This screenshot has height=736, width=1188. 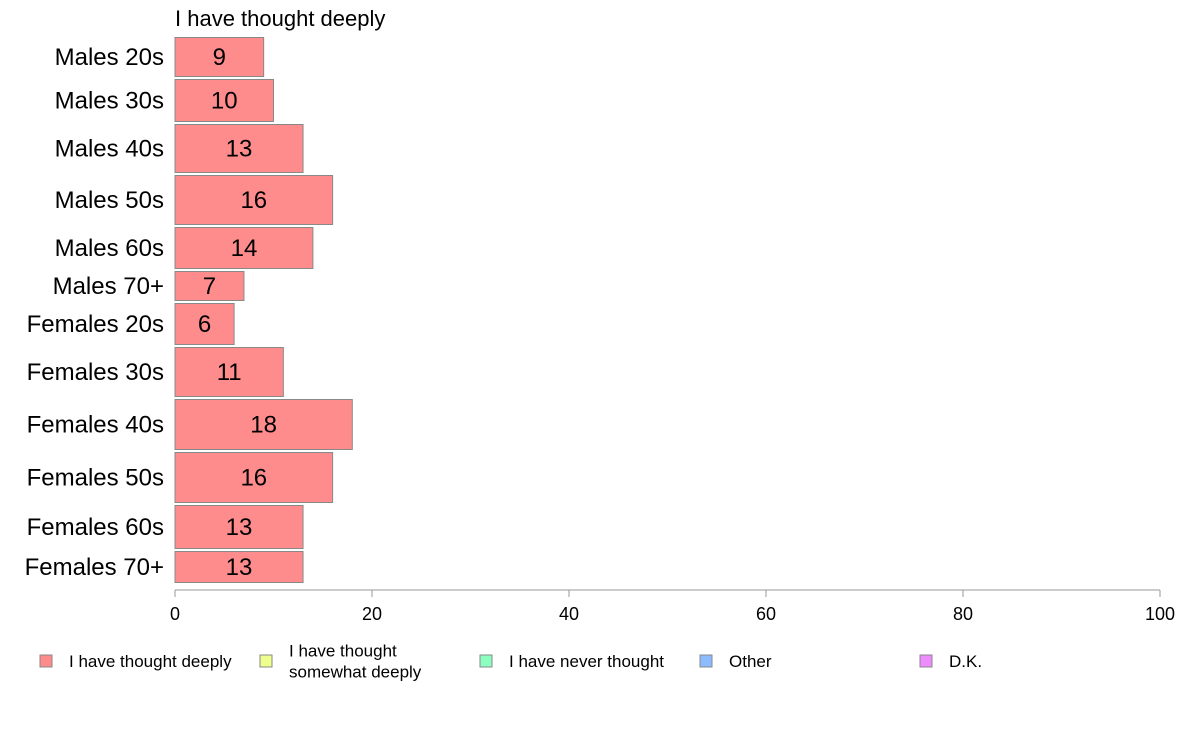 I want to click on x-tick-label: 0, so click(x=175, y=614).